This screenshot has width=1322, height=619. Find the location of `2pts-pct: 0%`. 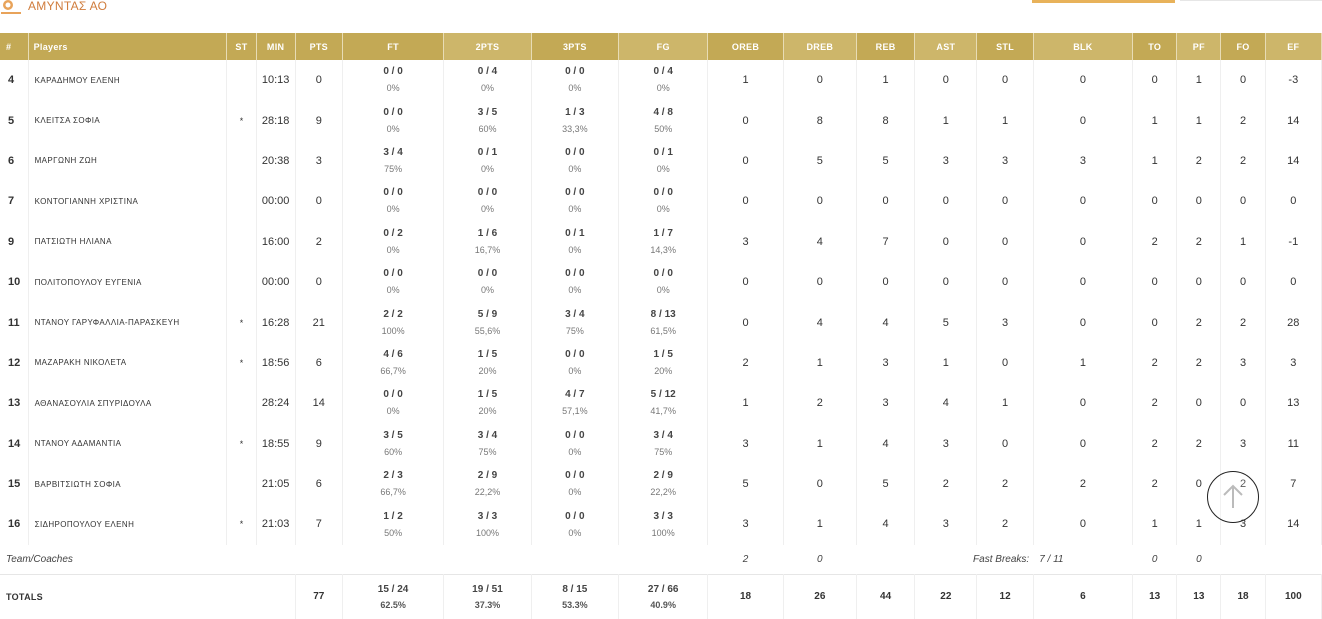

2pts-pct: 0% is located at coordinates (487, 88).